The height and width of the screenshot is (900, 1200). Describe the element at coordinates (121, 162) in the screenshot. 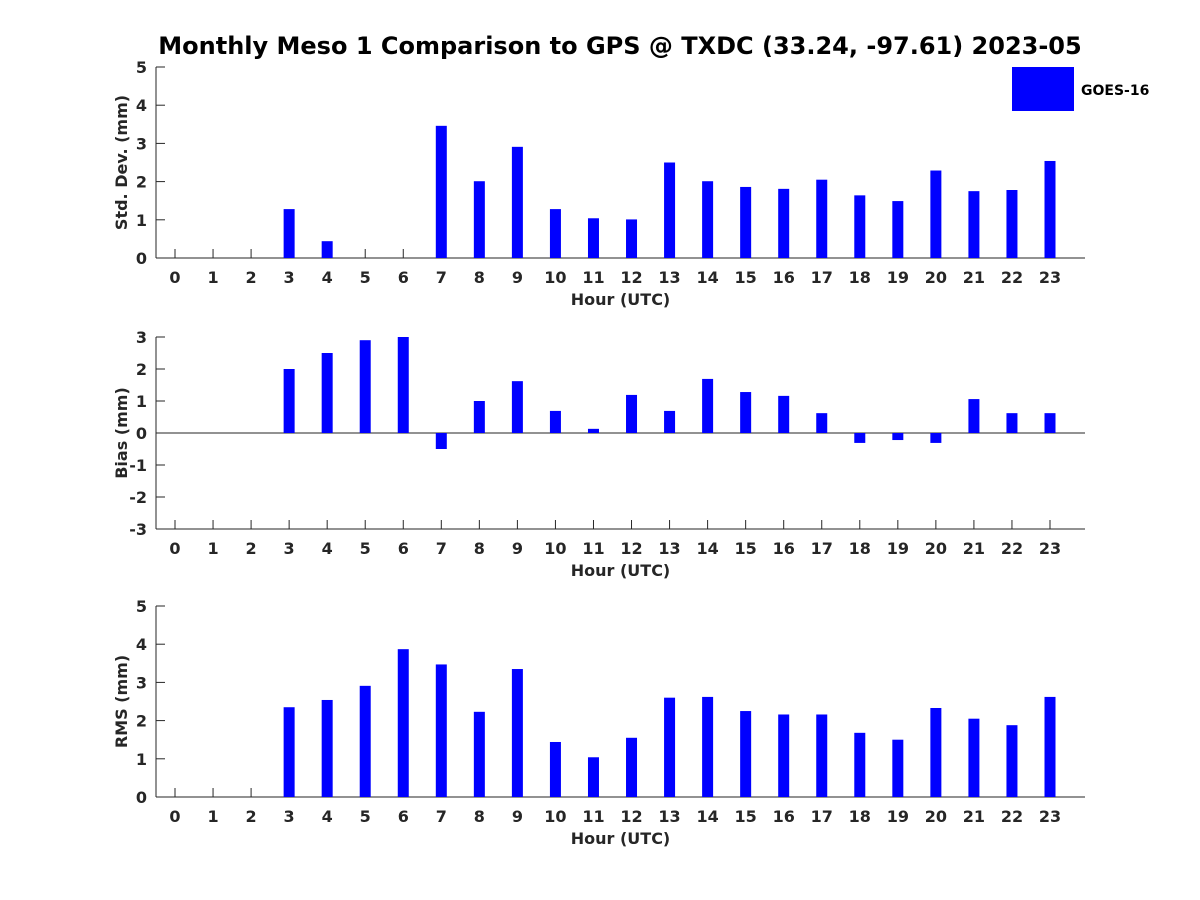

I see `y-axis-label: Std. Dev. (mm)` at that location.